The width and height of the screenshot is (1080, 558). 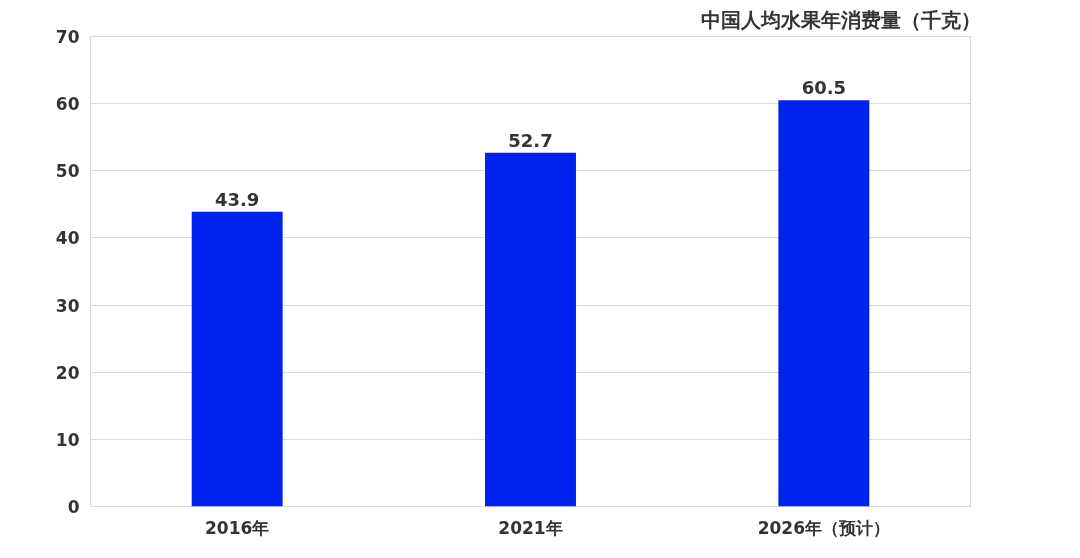 What do you see at coordinates (530, 140) in the screenshot?
I see `data-label: 52.7` at bounding box center [530, 140].